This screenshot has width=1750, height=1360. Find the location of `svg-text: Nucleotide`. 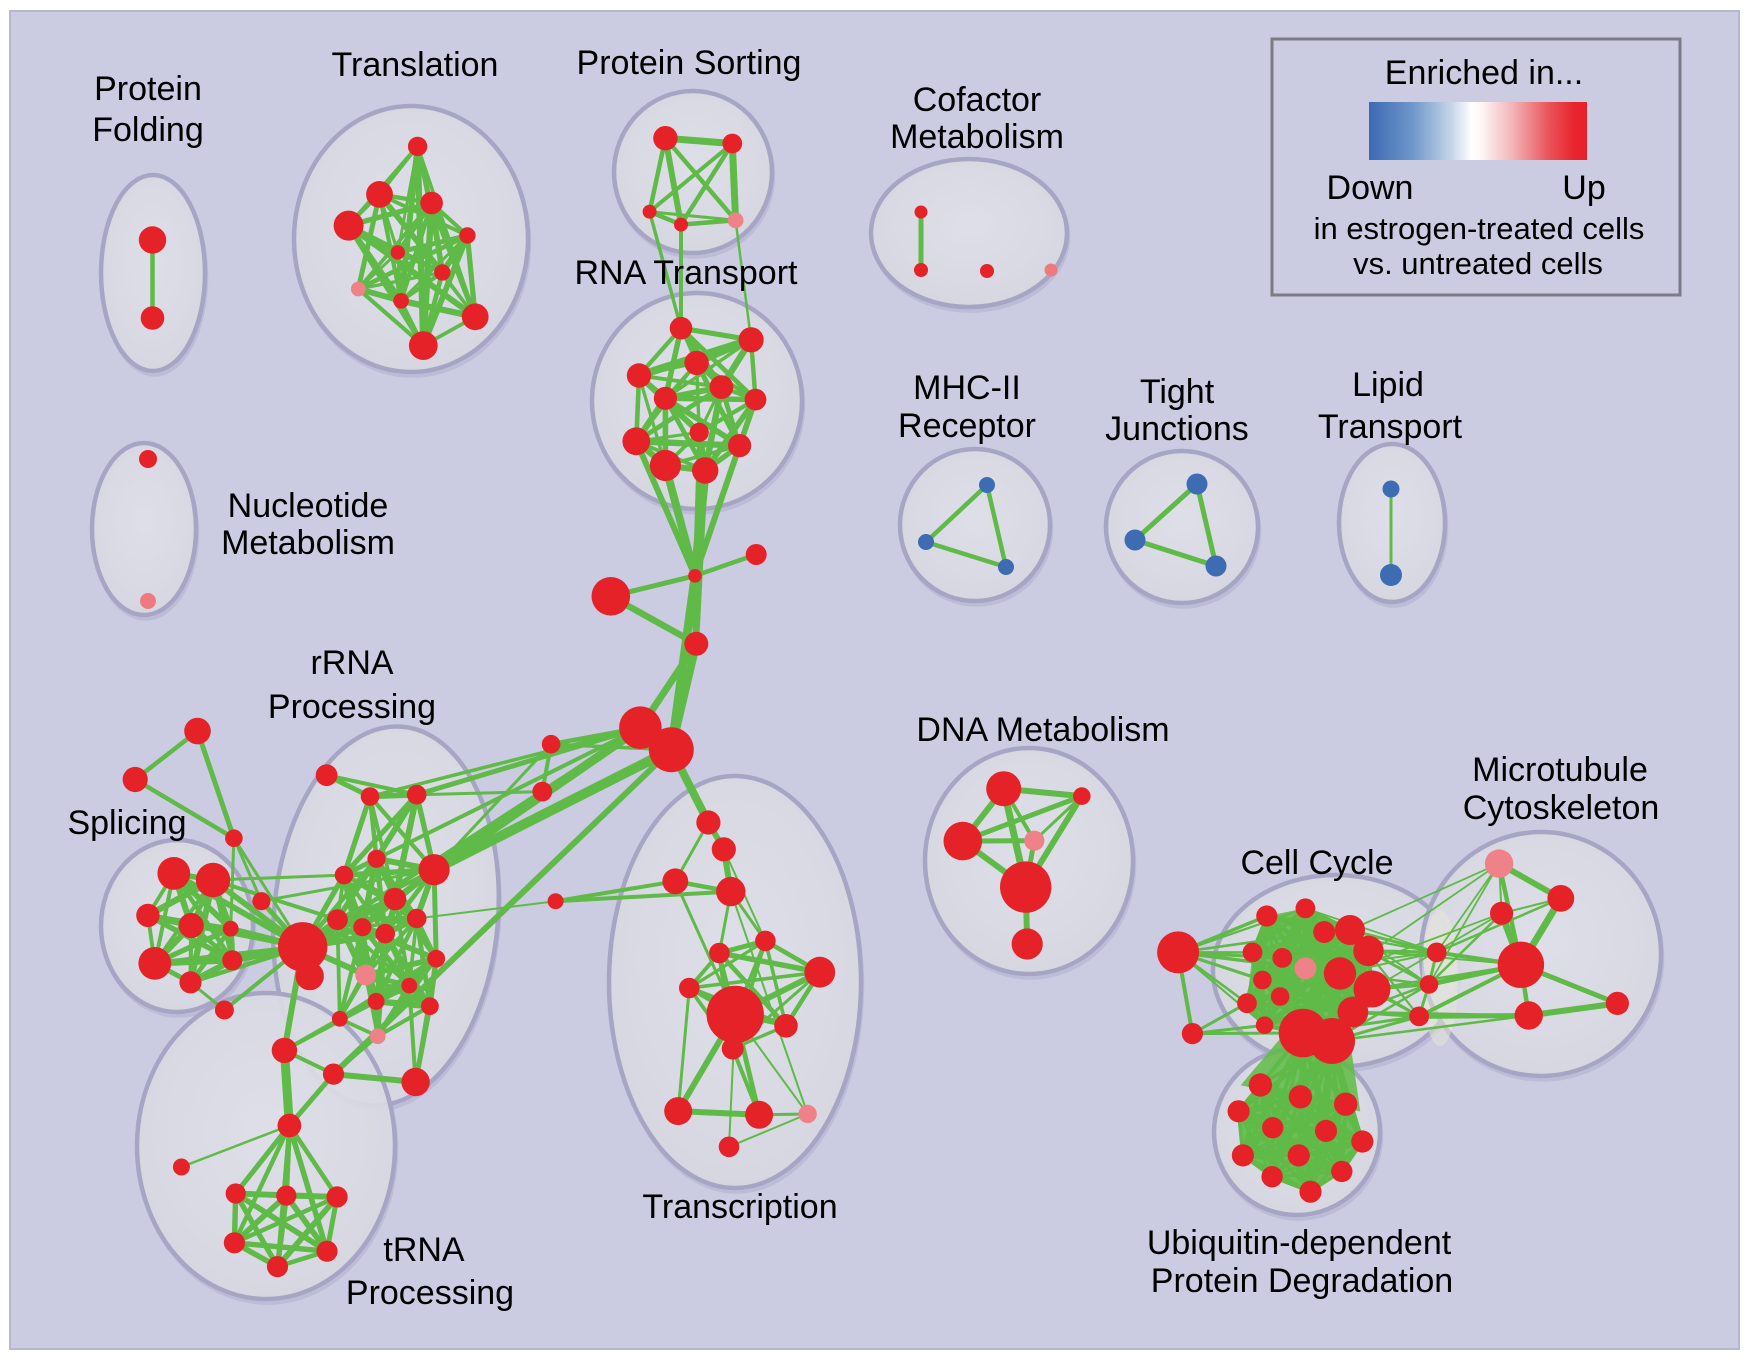

svg-text: Nucleotide is located at coordinates (308, 506).